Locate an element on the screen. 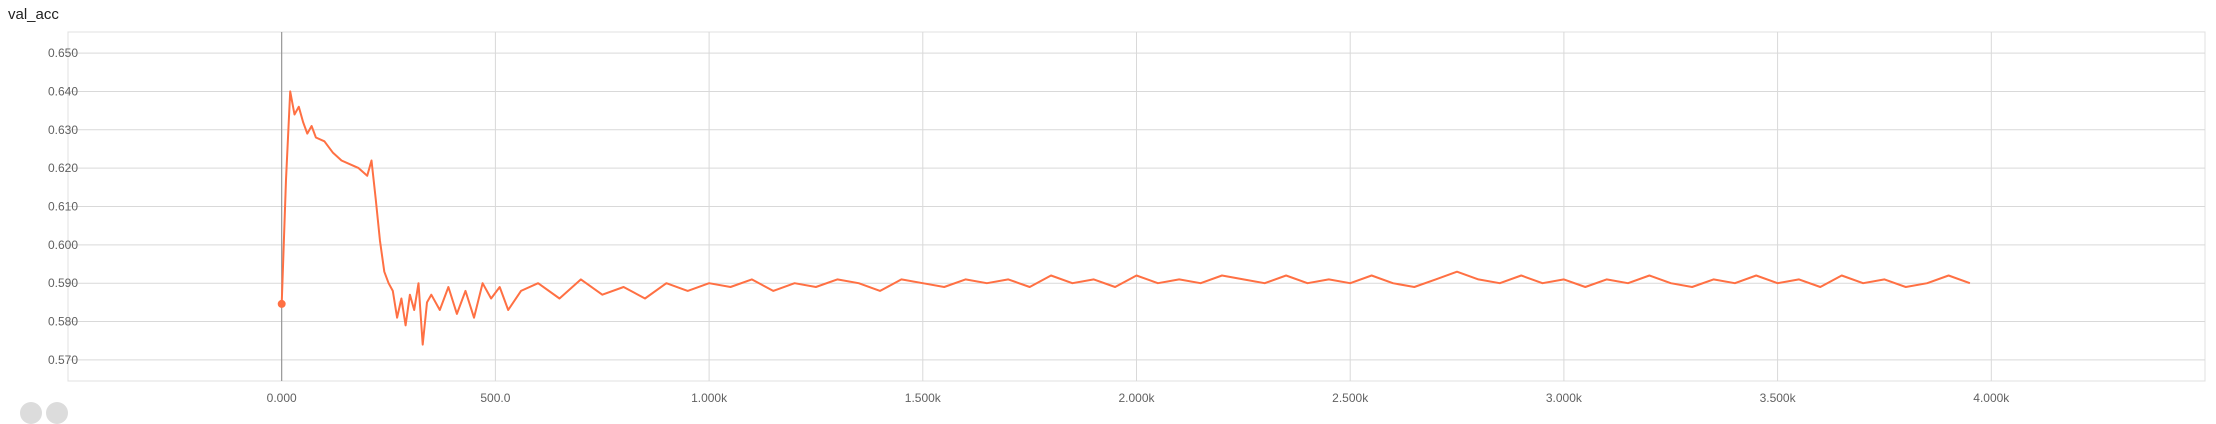 Image resolution: width=2216 pixels, height=424 pixels. x-tick-label: 3.000k is located at coordinates (1564, 398).